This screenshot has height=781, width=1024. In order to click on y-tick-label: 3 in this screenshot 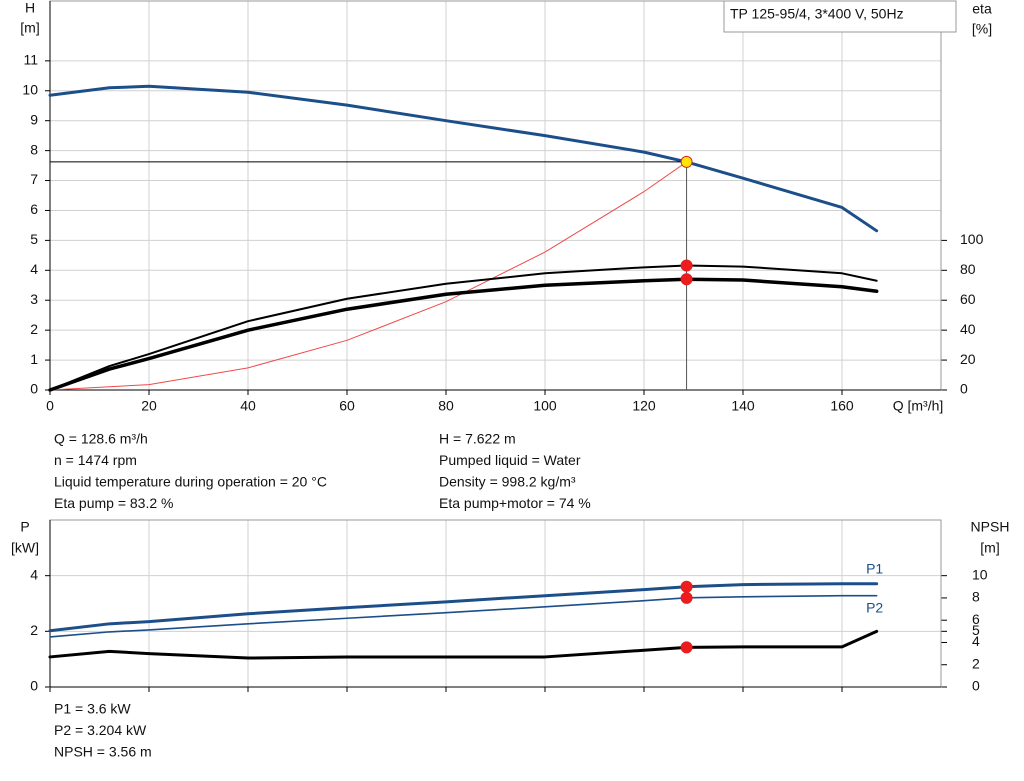, I will do `click(34, 299)`.